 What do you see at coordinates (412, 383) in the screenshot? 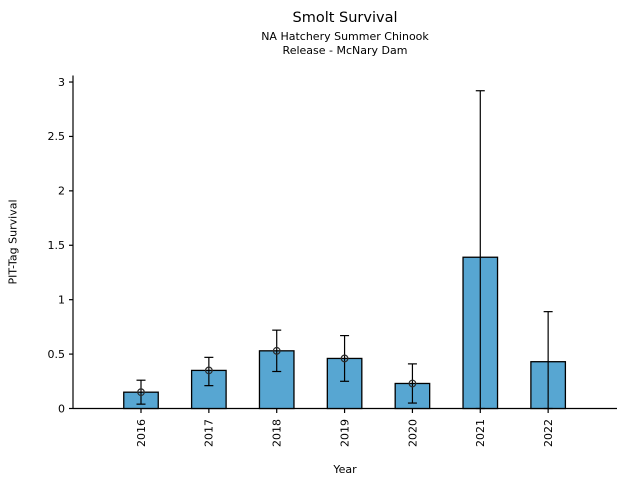
I see `point-marker-2020` at bounding box center [412, 383].